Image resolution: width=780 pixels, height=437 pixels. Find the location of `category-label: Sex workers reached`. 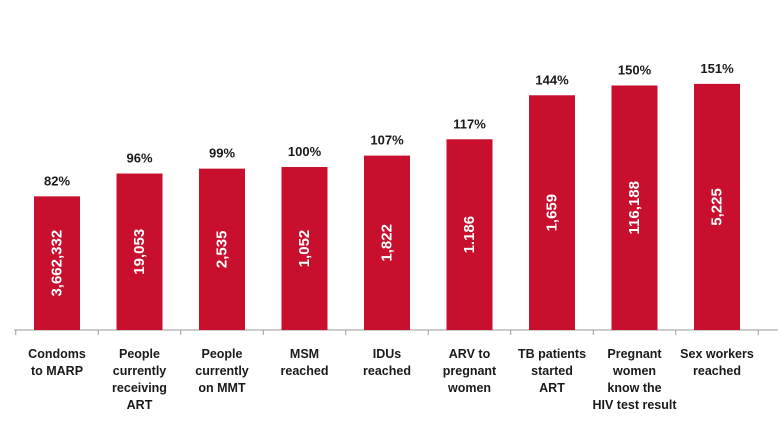

category-label: Sex workers reached is located at coordinates (717, 362).